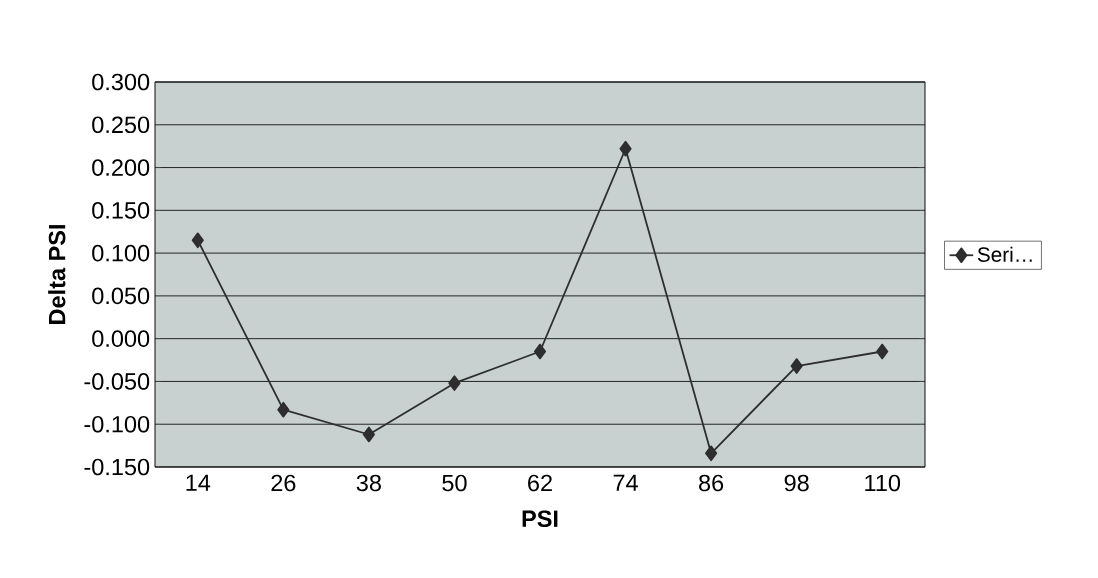 The image size is (1098, 578). What do you see at coordinates (121, 82) in the screenshot?
I see `y-tick-label: 0.300` at bounding box center [121, 82].